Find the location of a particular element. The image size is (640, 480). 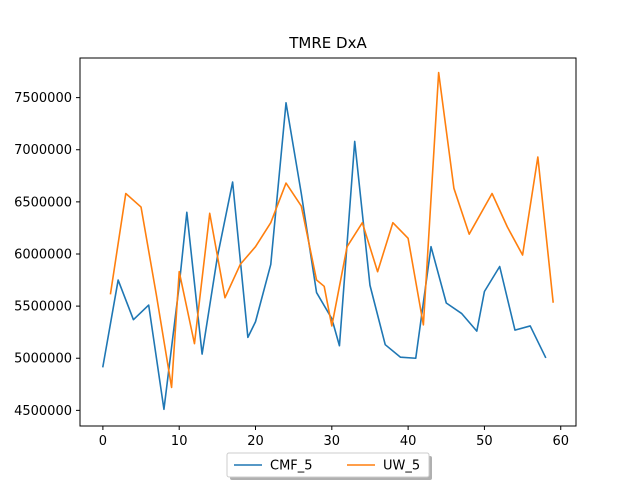

x-tick-label: 40 is located at coordinates (408, 441).